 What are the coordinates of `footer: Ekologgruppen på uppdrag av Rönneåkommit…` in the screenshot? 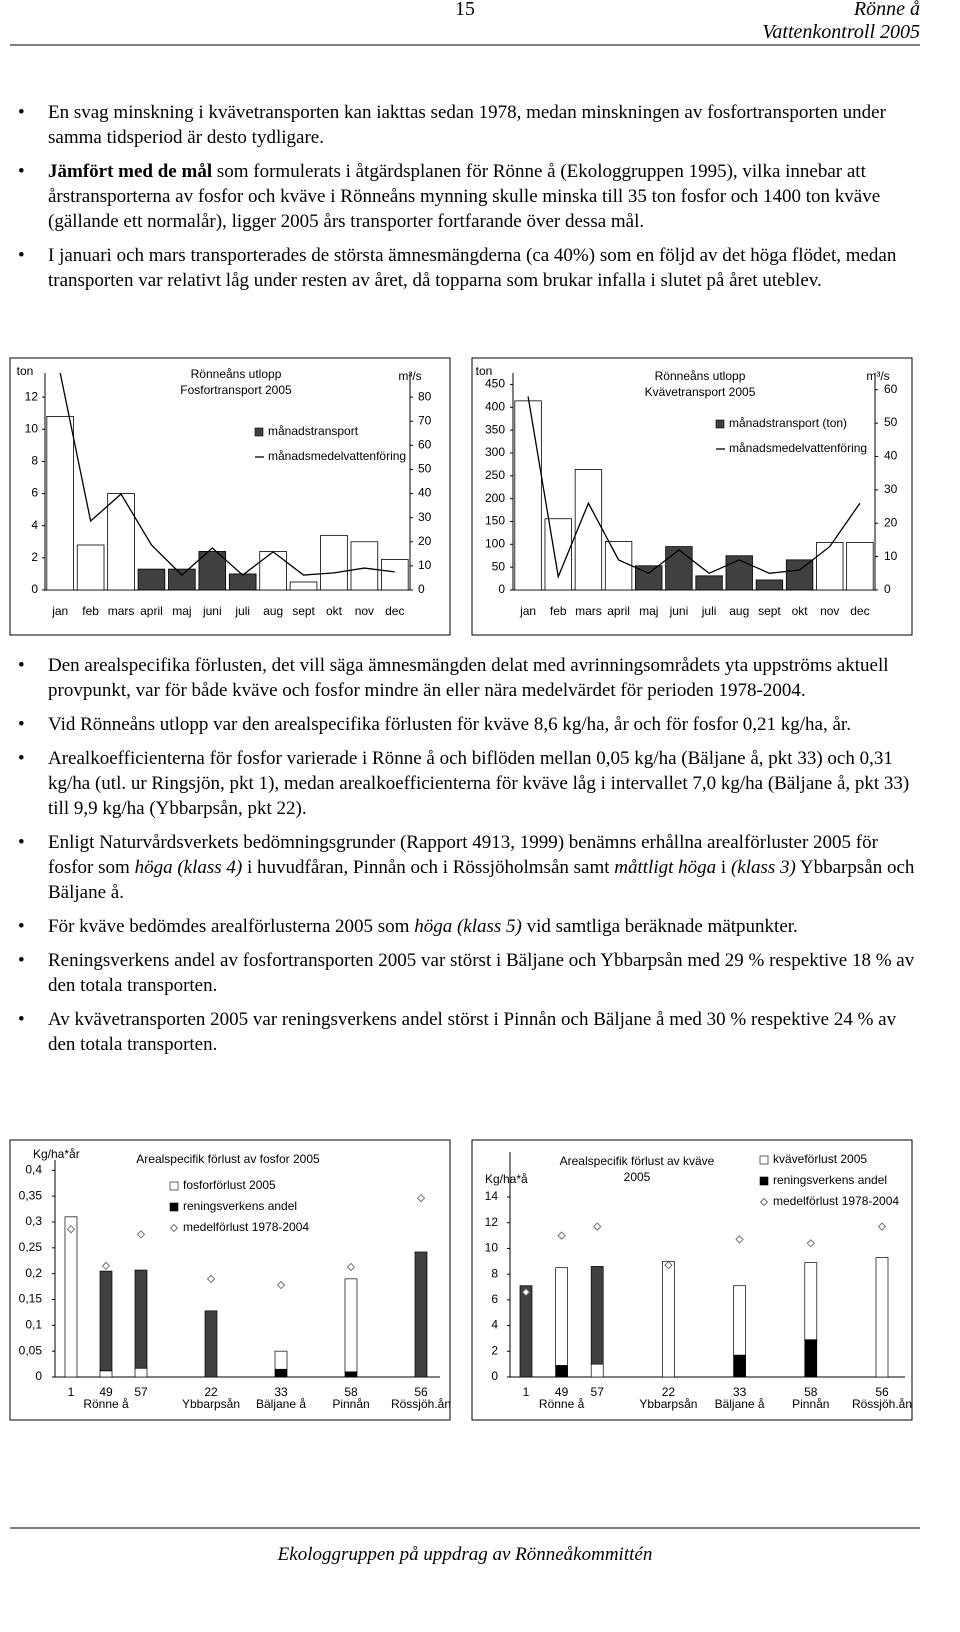 It's located at (465, 1554).